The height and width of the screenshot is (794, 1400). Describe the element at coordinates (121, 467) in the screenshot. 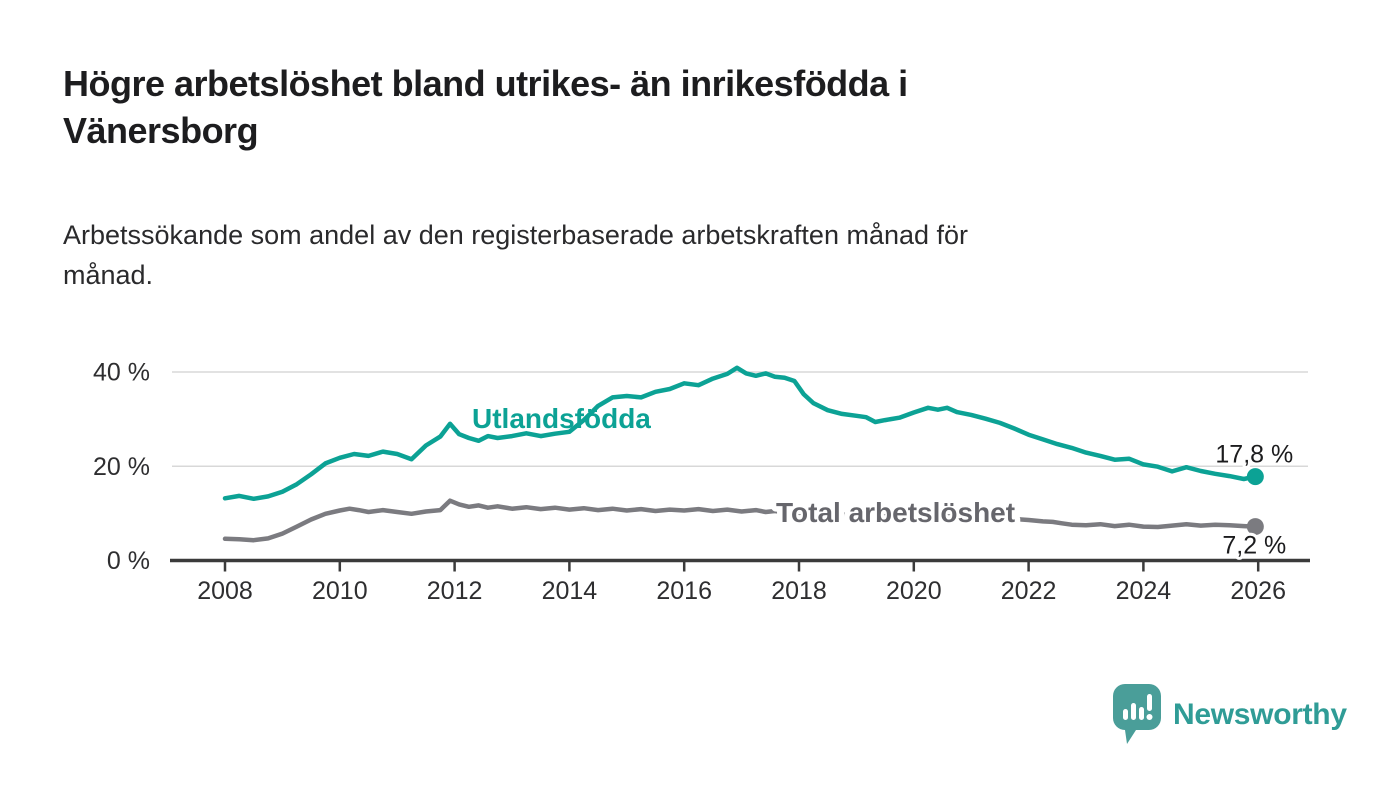

I see `y-axis-tick-label: 20 %` at that location.